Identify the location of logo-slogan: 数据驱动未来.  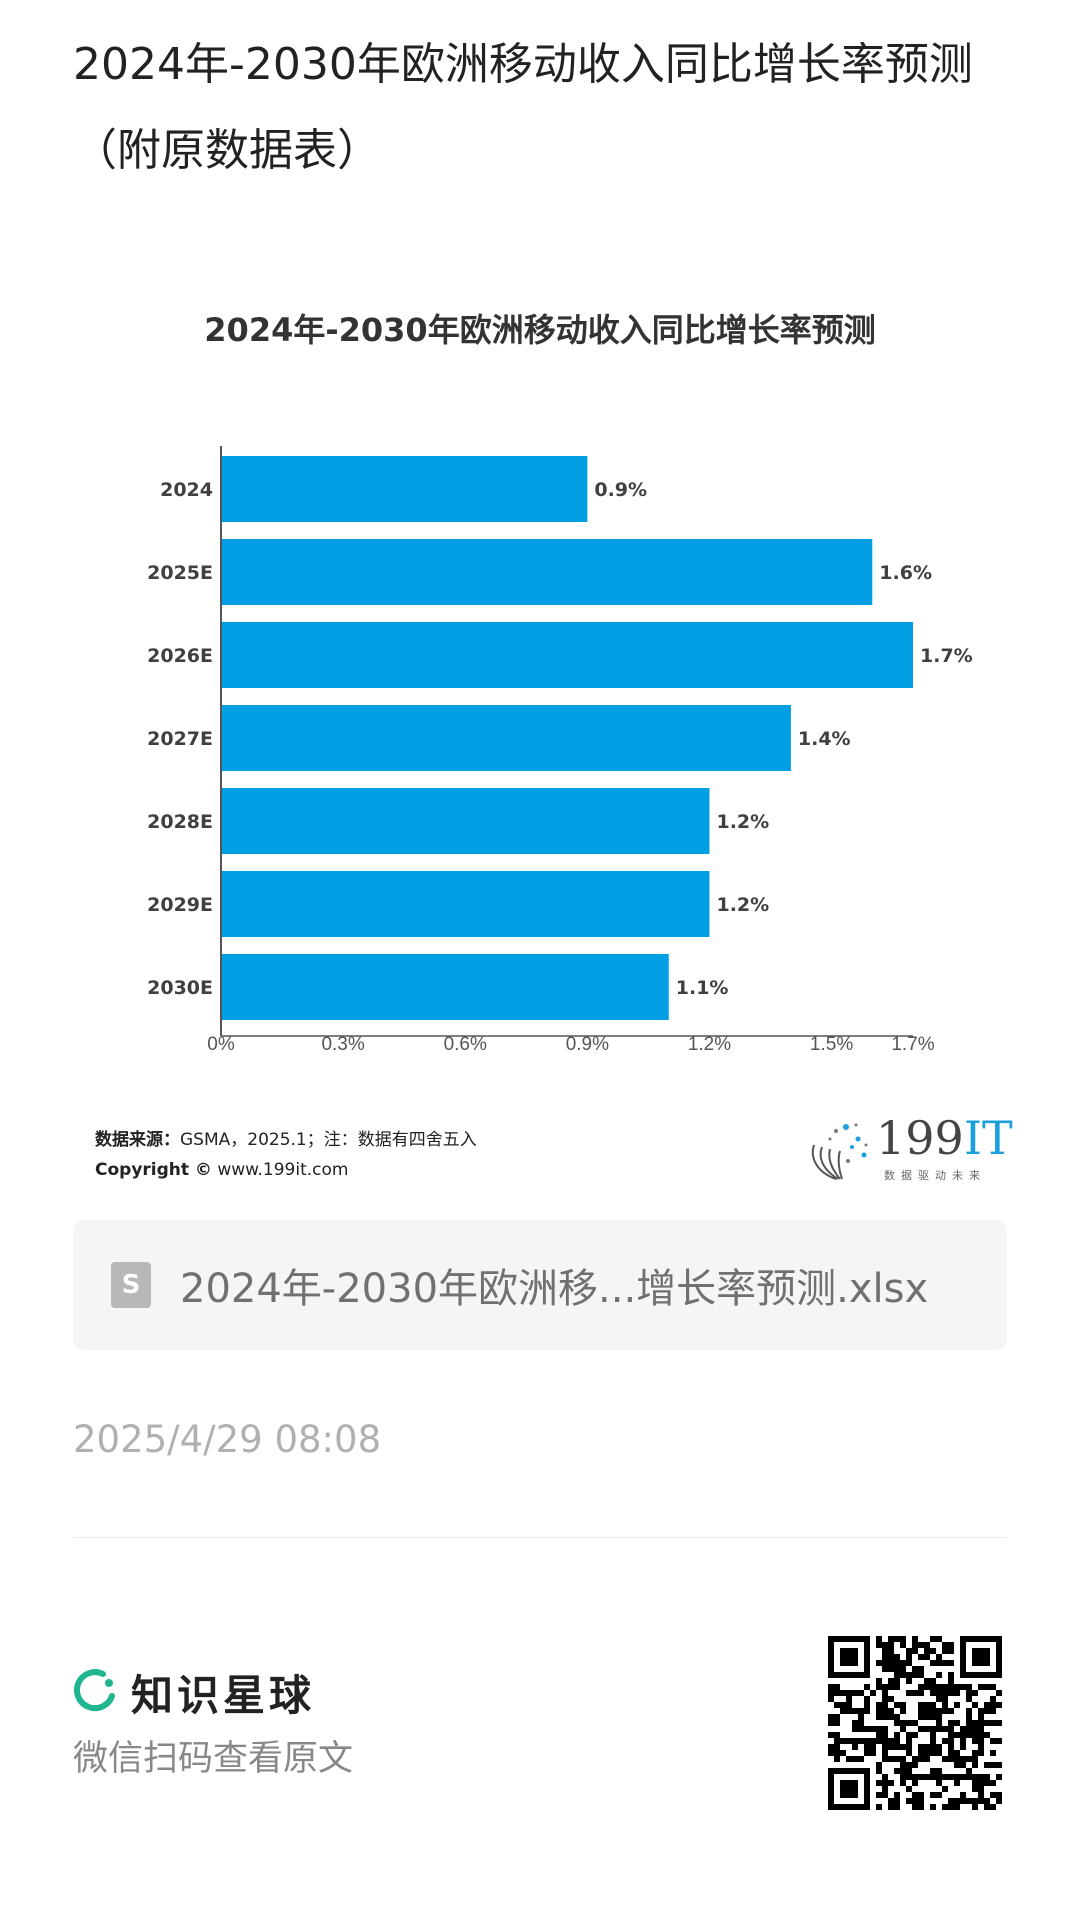
(935, 1175).